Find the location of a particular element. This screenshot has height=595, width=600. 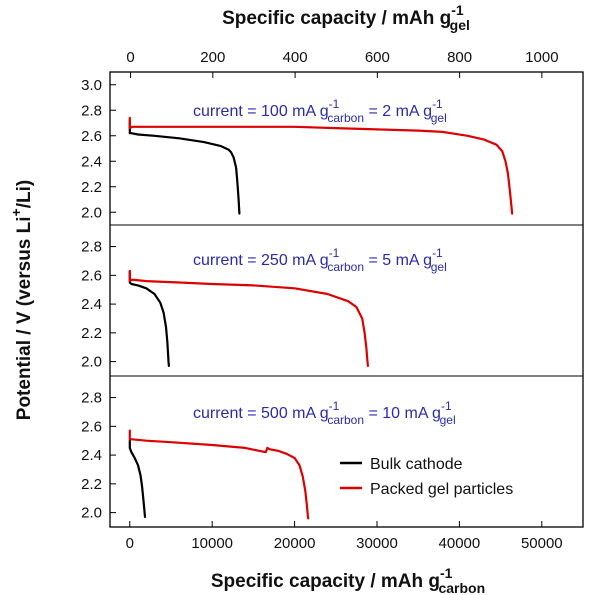

y-tick-label: 3.0 is located at coordinates (91, 85).